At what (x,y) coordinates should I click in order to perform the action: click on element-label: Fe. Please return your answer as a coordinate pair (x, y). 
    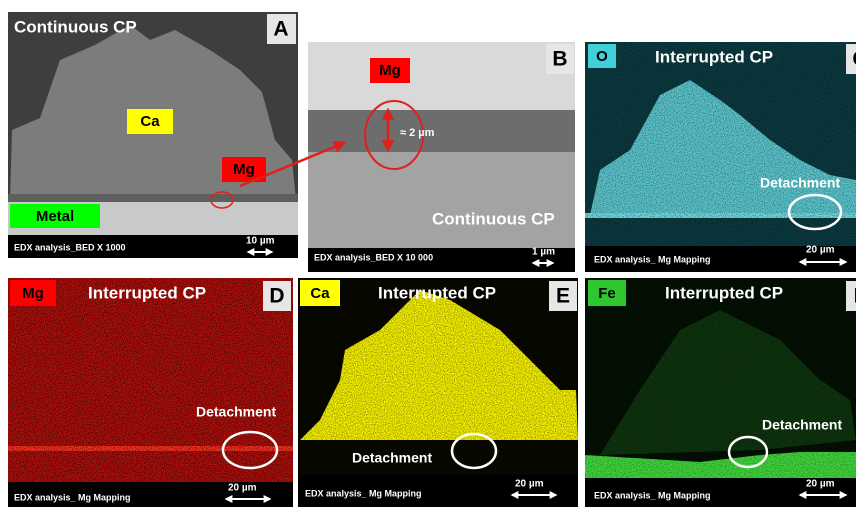
    Looking at the image, I should click on (607, 293).